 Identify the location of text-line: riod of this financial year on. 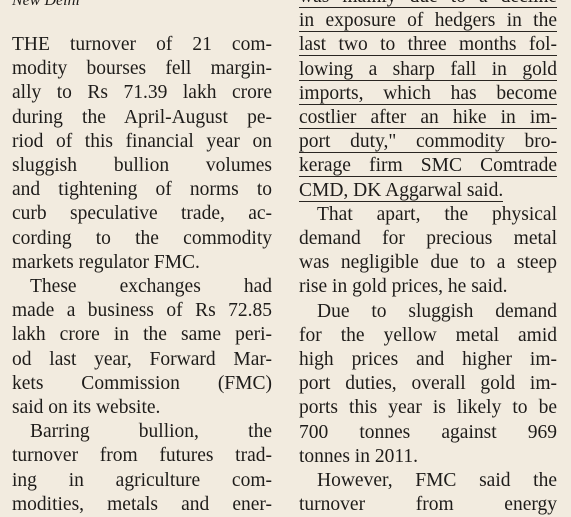
(142, 141).